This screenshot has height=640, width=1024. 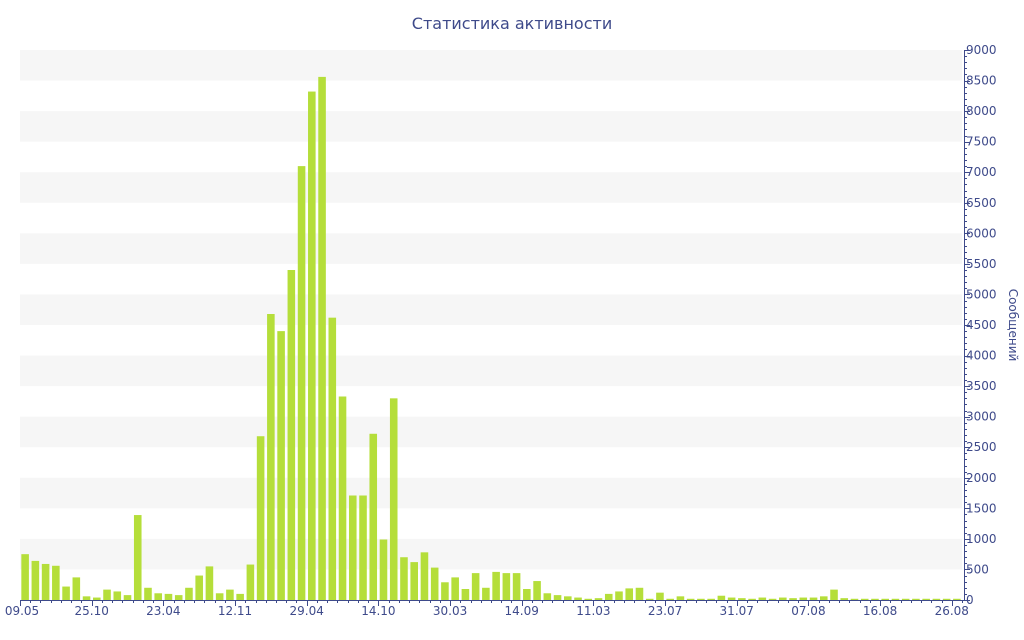 What do you see at coordinates (981, 233) in the screenshot?
I see `y-tick-label: 6000` at bounding box center [981, 233].